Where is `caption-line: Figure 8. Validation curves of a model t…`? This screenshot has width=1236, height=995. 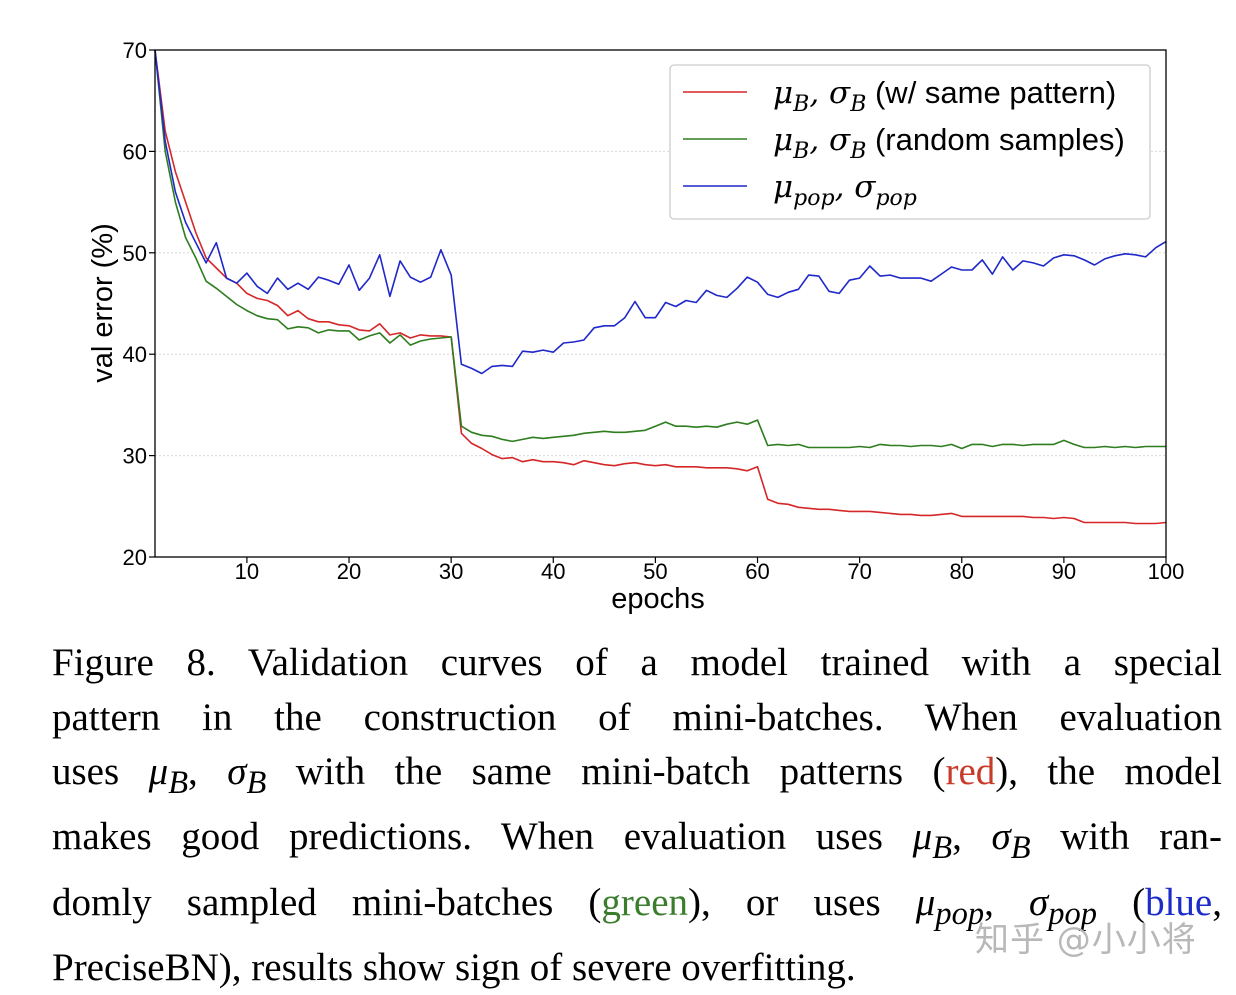
caption-line: Figure 8. Validation curves of a model t… is located at coordinates (637, 662).